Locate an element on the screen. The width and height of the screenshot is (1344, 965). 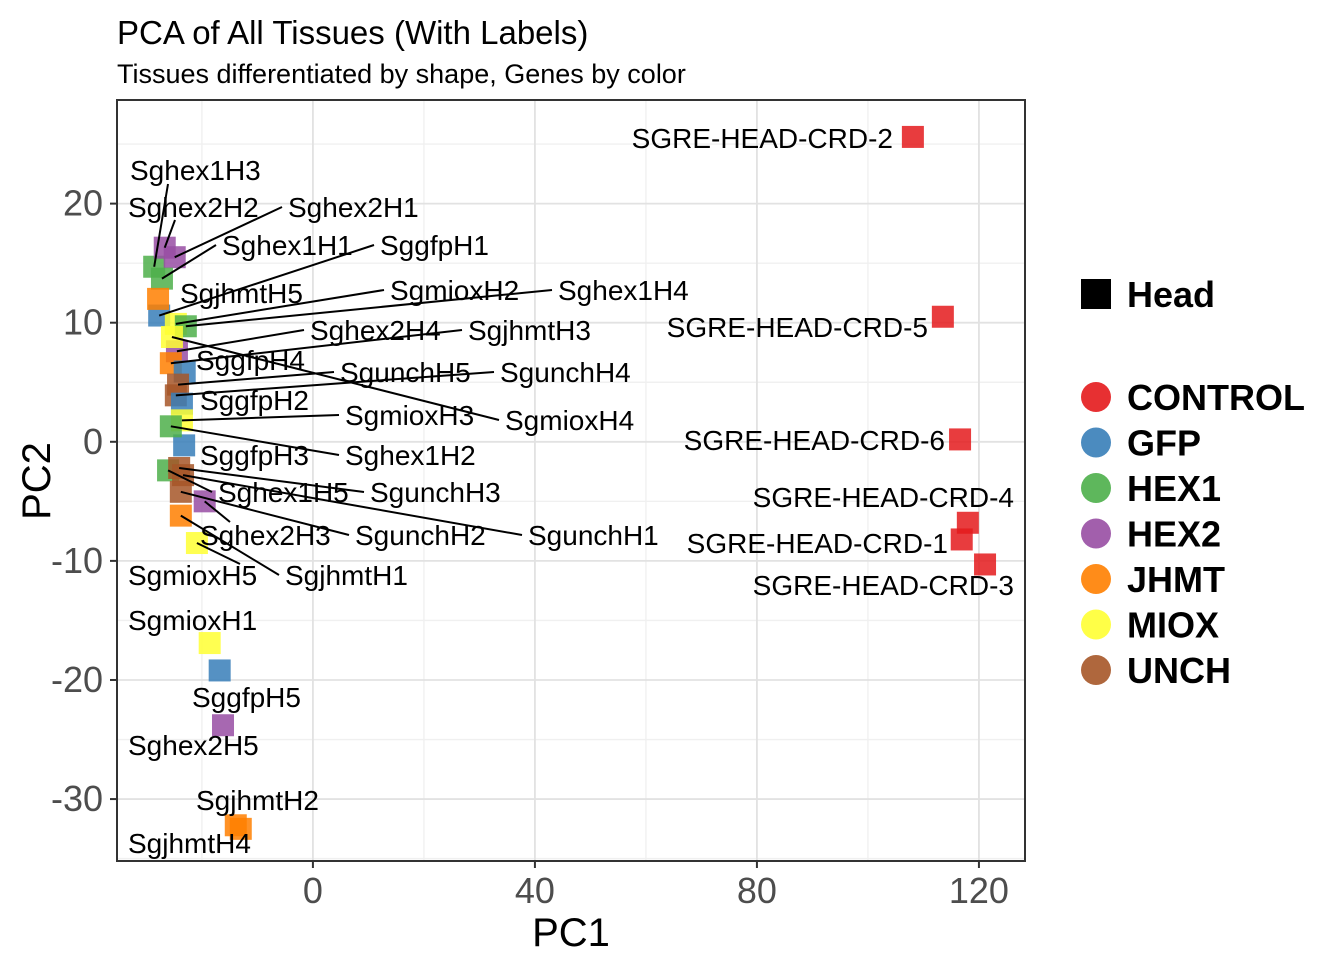
y-tick-label: -10 is located at coordinates (77, 560).